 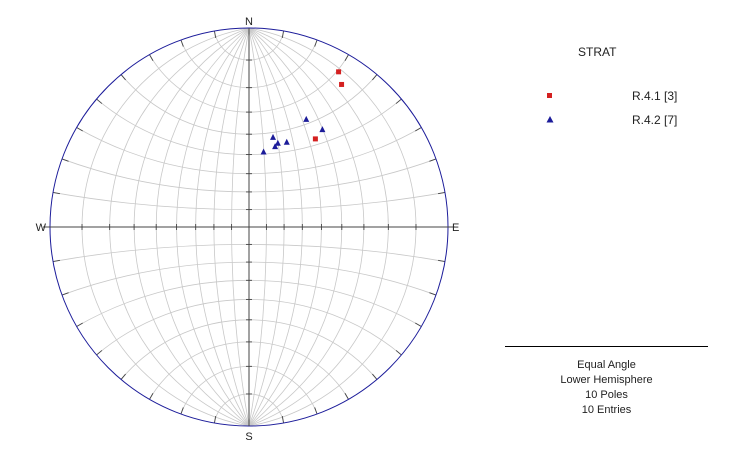 What do you see at coordinates (249, 22) in the screenshot?
I see `north-label: N` at bounding box center [249, 22].